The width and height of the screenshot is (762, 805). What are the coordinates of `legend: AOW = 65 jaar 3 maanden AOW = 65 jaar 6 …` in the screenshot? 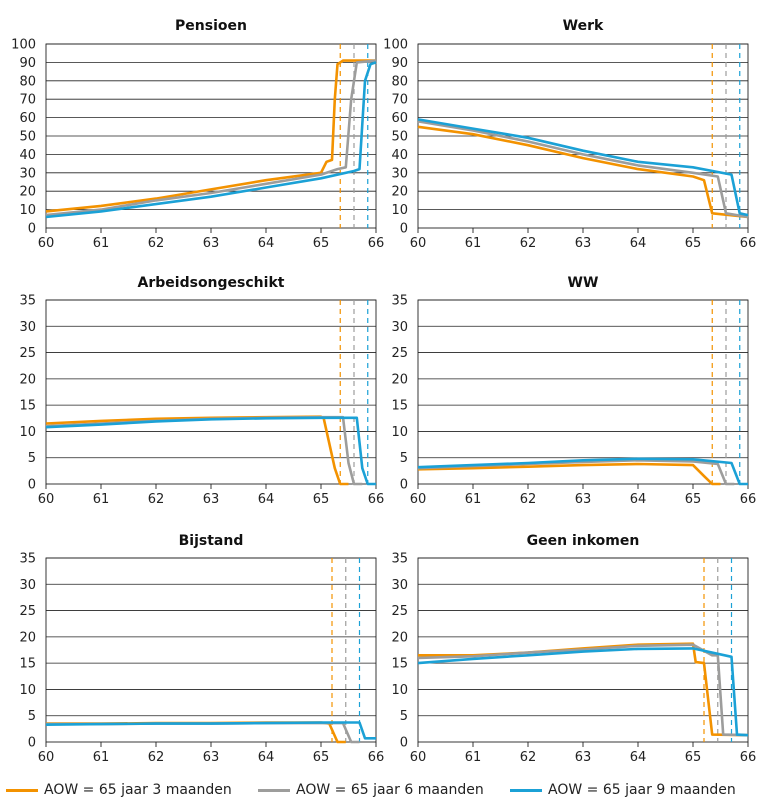 It's located at (381, 790).